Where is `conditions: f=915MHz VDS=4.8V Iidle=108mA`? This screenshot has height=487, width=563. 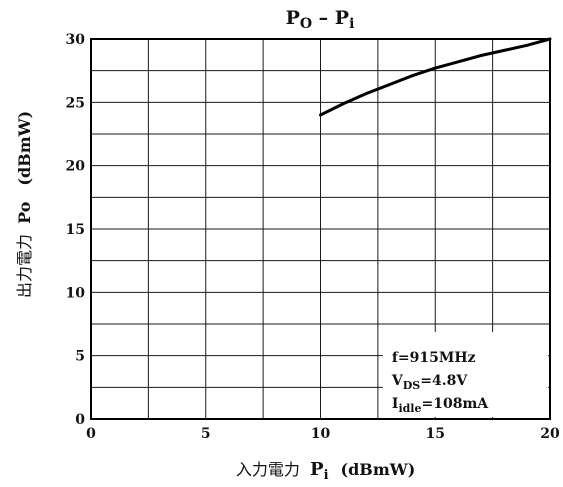 conditions: f=915MHz VDS=4.8V Iidle=108mA is located at coordinates (440, 382).